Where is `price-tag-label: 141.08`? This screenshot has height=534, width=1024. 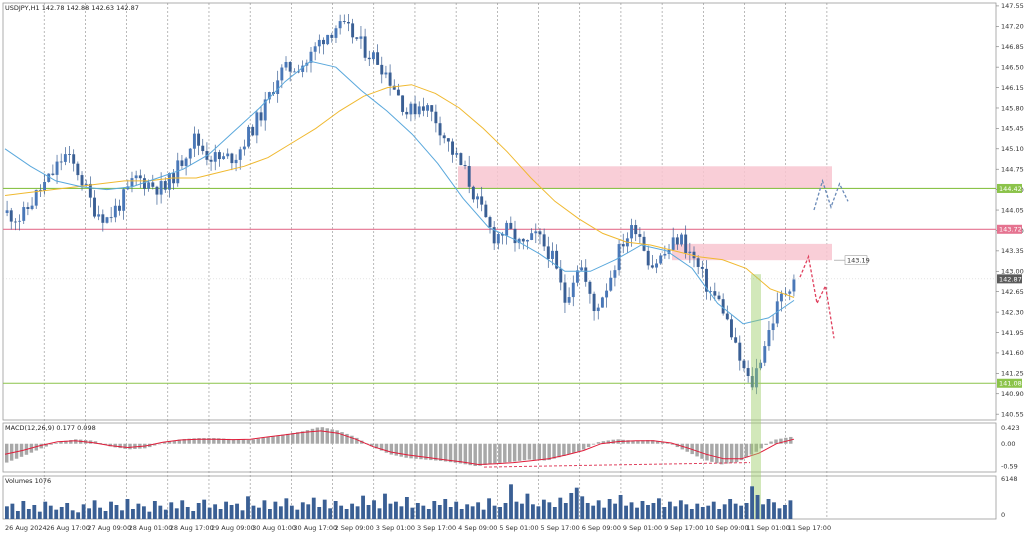 price-tag-label: 141.08 is located at coordinates (1010, 384).